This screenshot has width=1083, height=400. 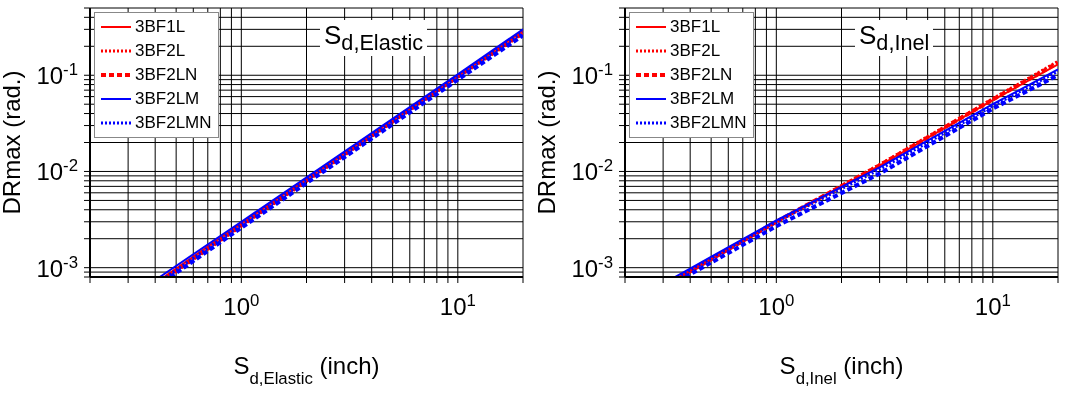 What do you see at coordinates (374, 38) in the screenshot?
I see `annotation: S$_{d,Elastic}$` at bounding box center [374, 38].